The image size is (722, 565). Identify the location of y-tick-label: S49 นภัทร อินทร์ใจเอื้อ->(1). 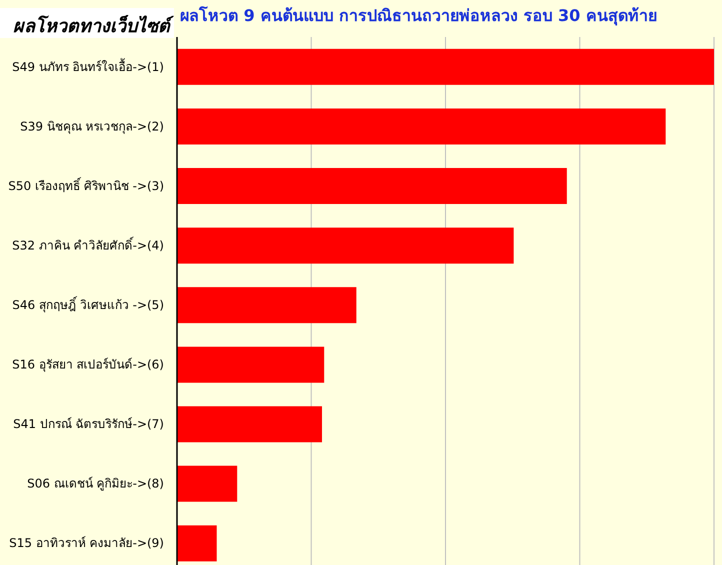
(88, 66).